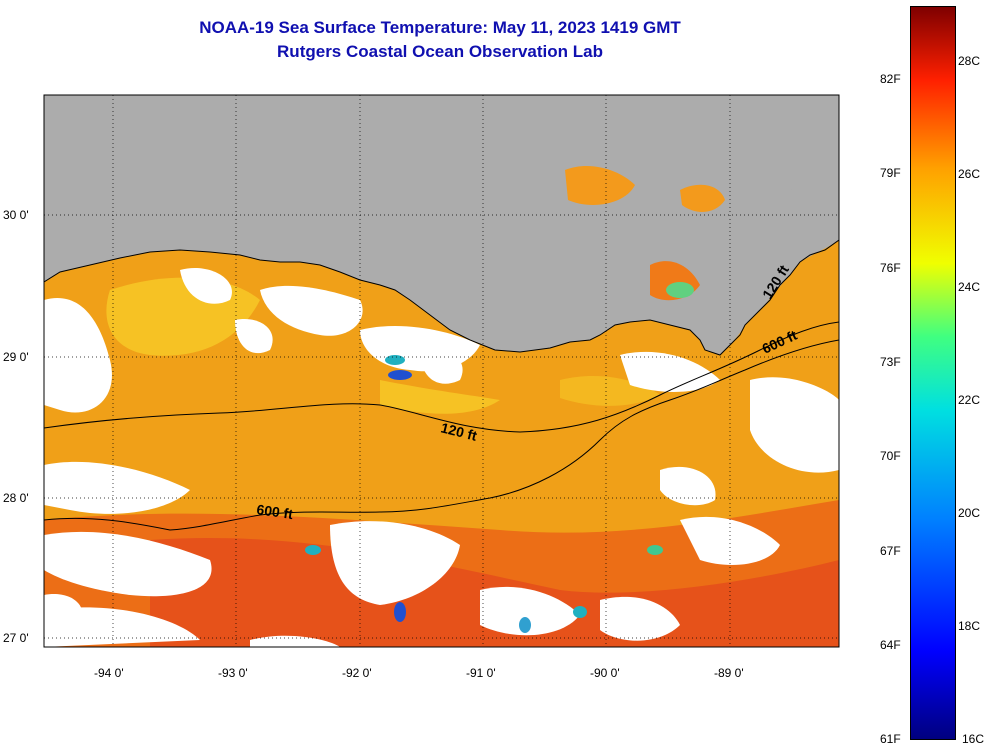 The image size is (992, 754). What do you see at coordinates (973, 739) in the screenshot?
I see `colorbar-c-label: 16C` at bounding box center [973, 739].